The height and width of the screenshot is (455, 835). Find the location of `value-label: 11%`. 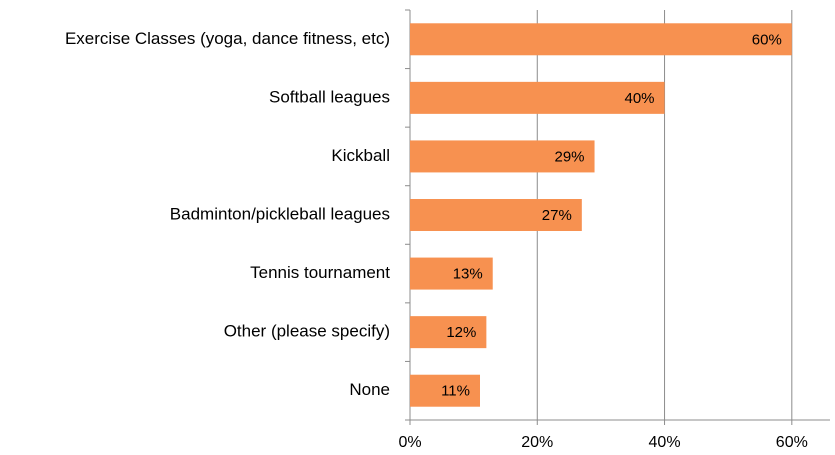

value-label: 11% is located at coordinates (455, 391).